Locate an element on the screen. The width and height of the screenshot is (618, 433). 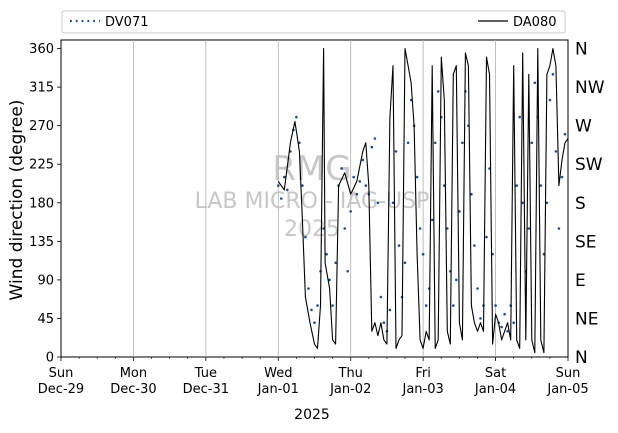
legend: DV071 DA080 is located at coordinates (313, 22).